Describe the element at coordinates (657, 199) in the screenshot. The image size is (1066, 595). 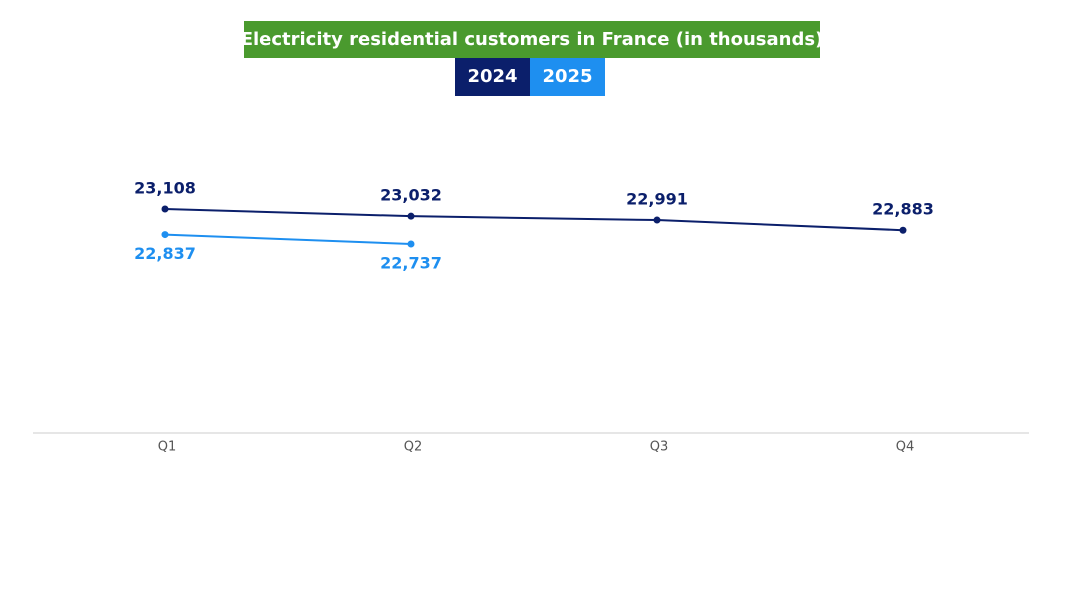
I see `data-label: 22,991` at that location.